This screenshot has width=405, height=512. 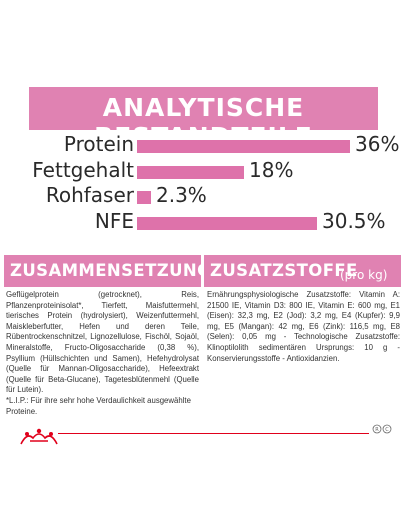 What do you see at coordinates (98, 144) in the screenshot?
I see `analysis-label: Protein` at bounding box center [98, 144].